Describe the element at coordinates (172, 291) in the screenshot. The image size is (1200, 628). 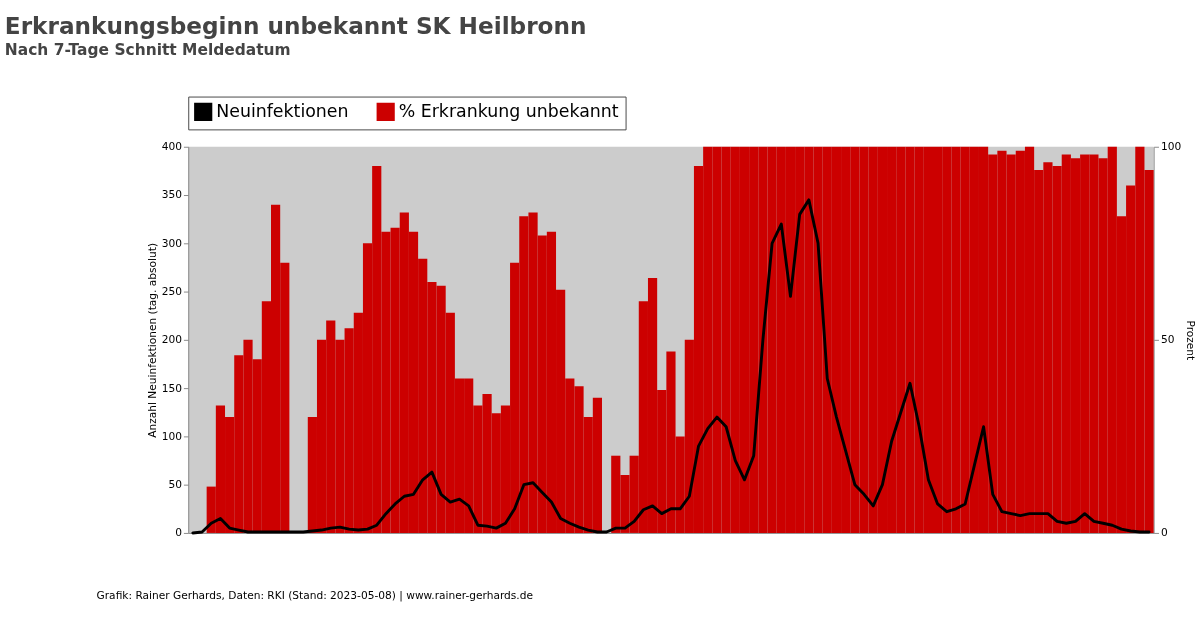
I see `y-tick-label: 250` at that location.